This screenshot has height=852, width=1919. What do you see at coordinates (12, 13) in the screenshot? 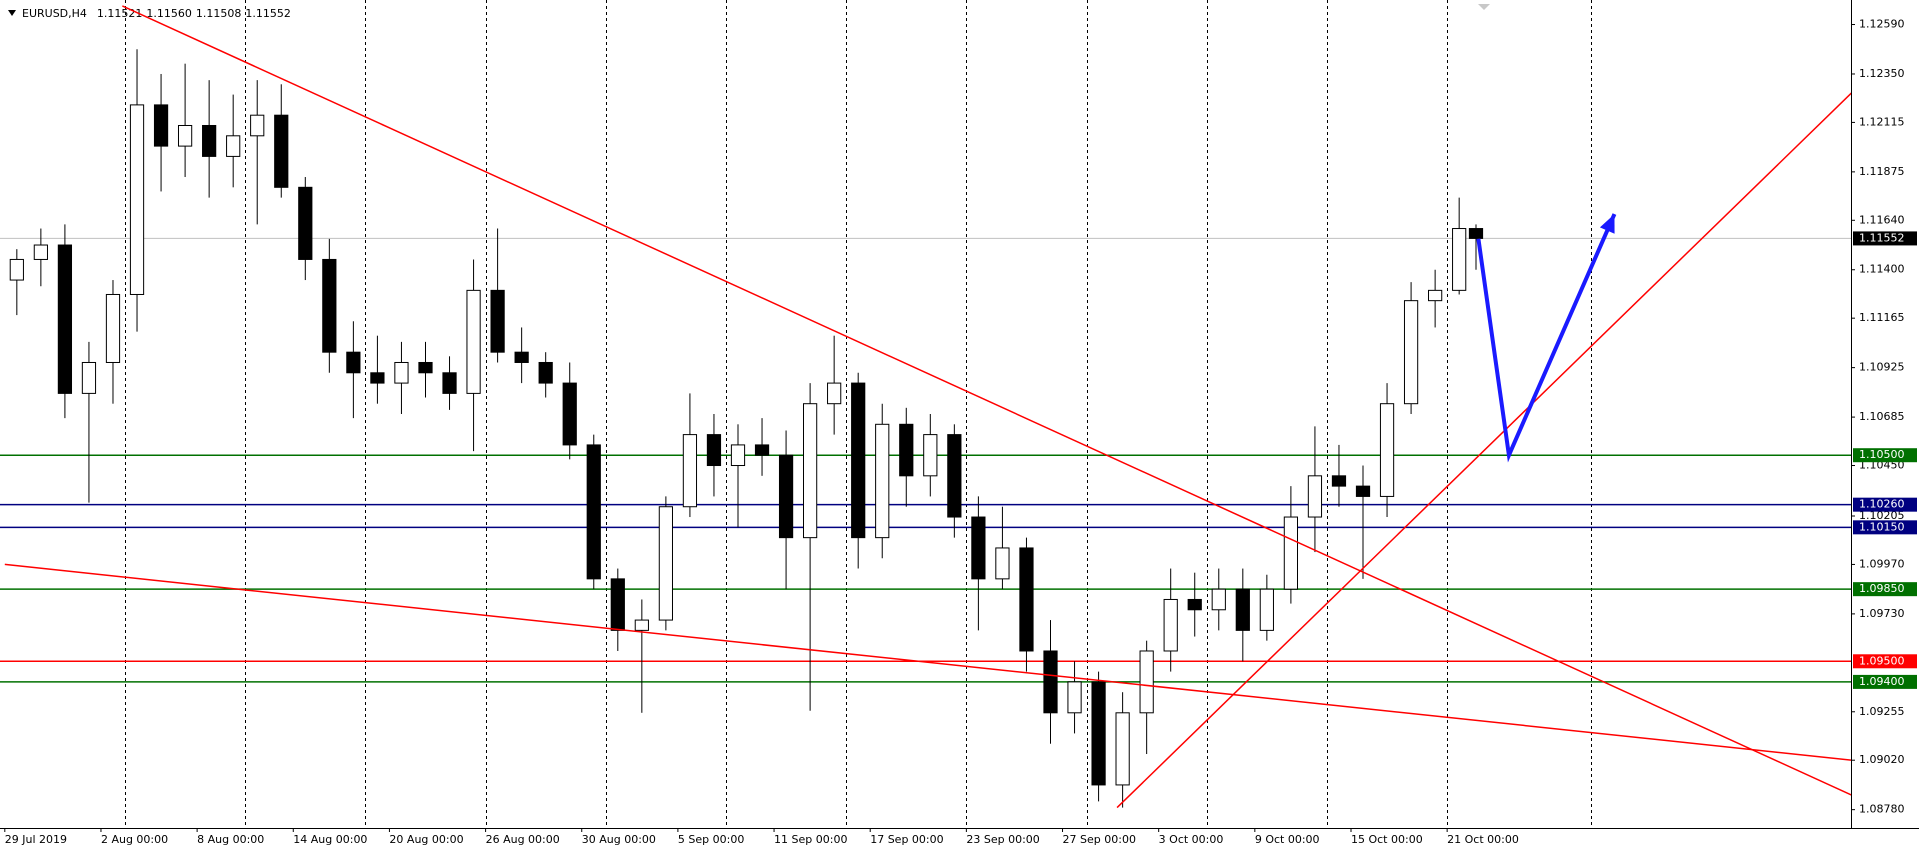
I see `menu-triangle` at bounding box center [12, 13].